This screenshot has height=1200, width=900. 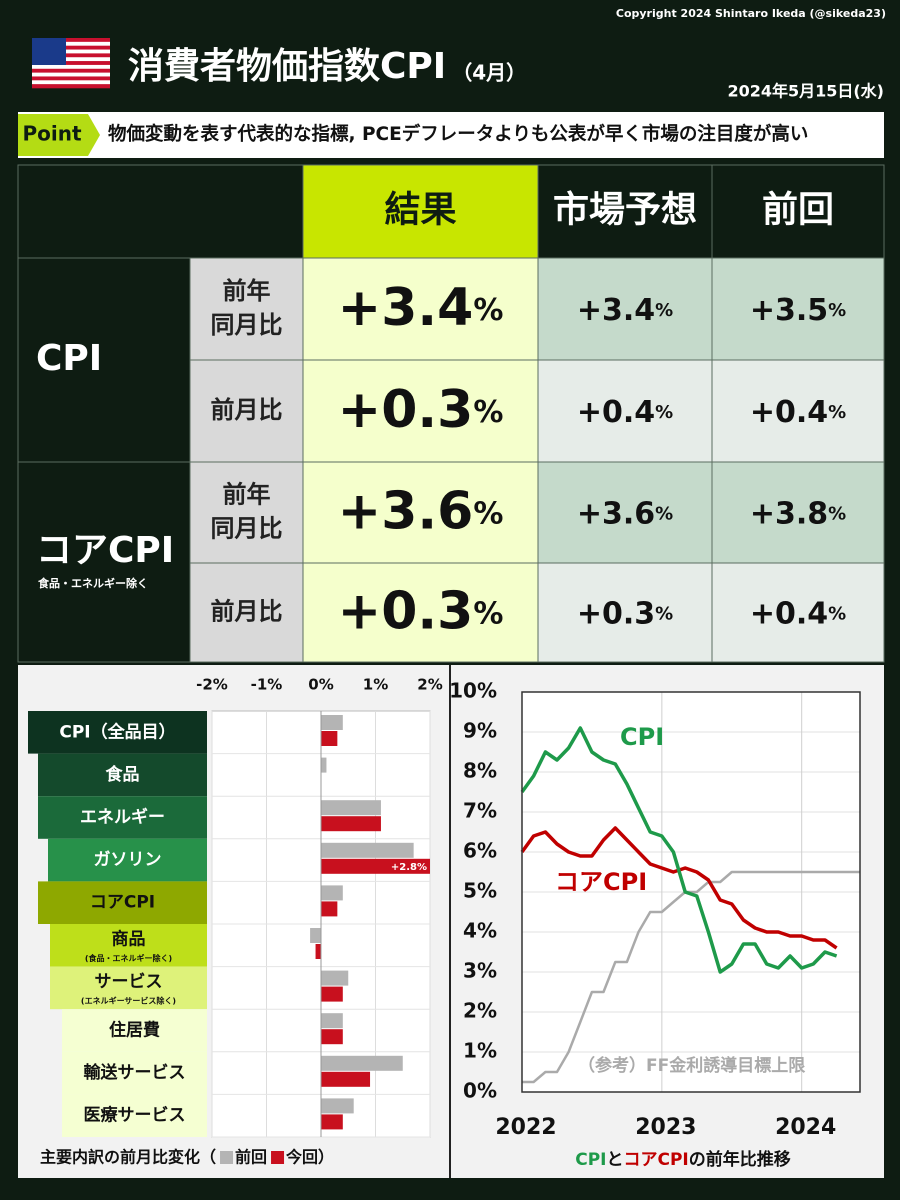 What do you see at coordinates (601, 882) in the screenshot?
I see `series-label: コアCPI` at bounding box center [601, 882].